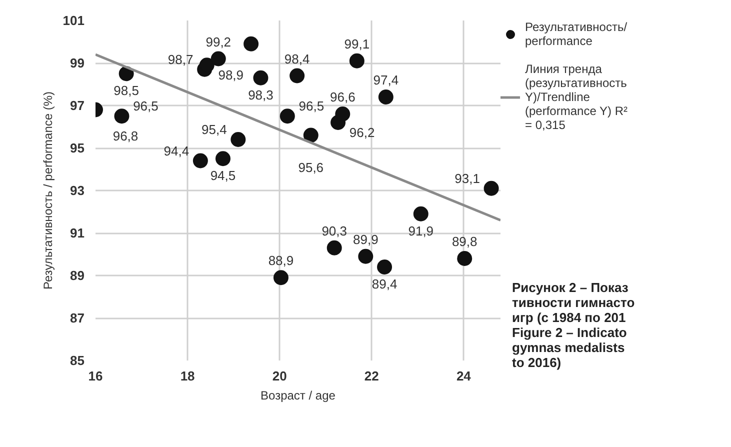 This screenshot has width=731, height=447. What do you see at coordinates (357, 44) in the screenshot?
I see `data-label: 99,1` at bounding box center [357, 44].